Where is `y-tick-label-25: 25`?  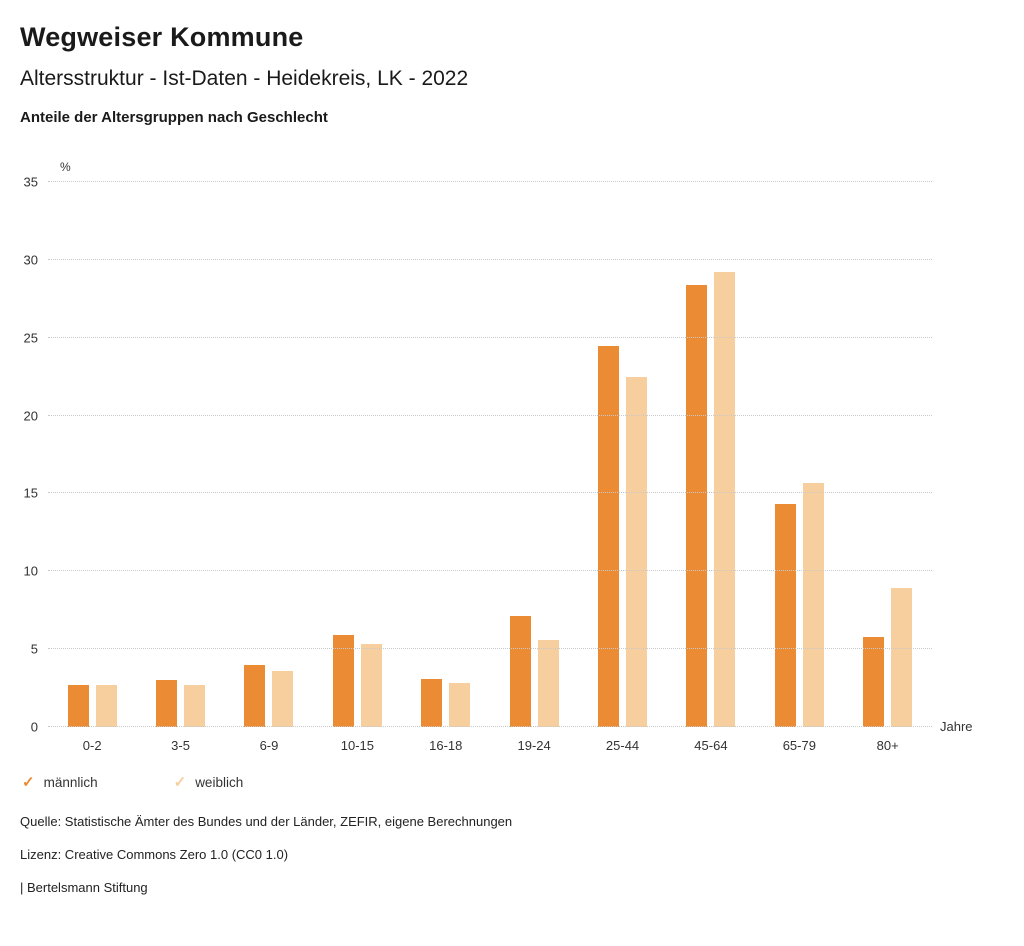
y-tick-label-25: 25 is located at coordinates (30, 338).